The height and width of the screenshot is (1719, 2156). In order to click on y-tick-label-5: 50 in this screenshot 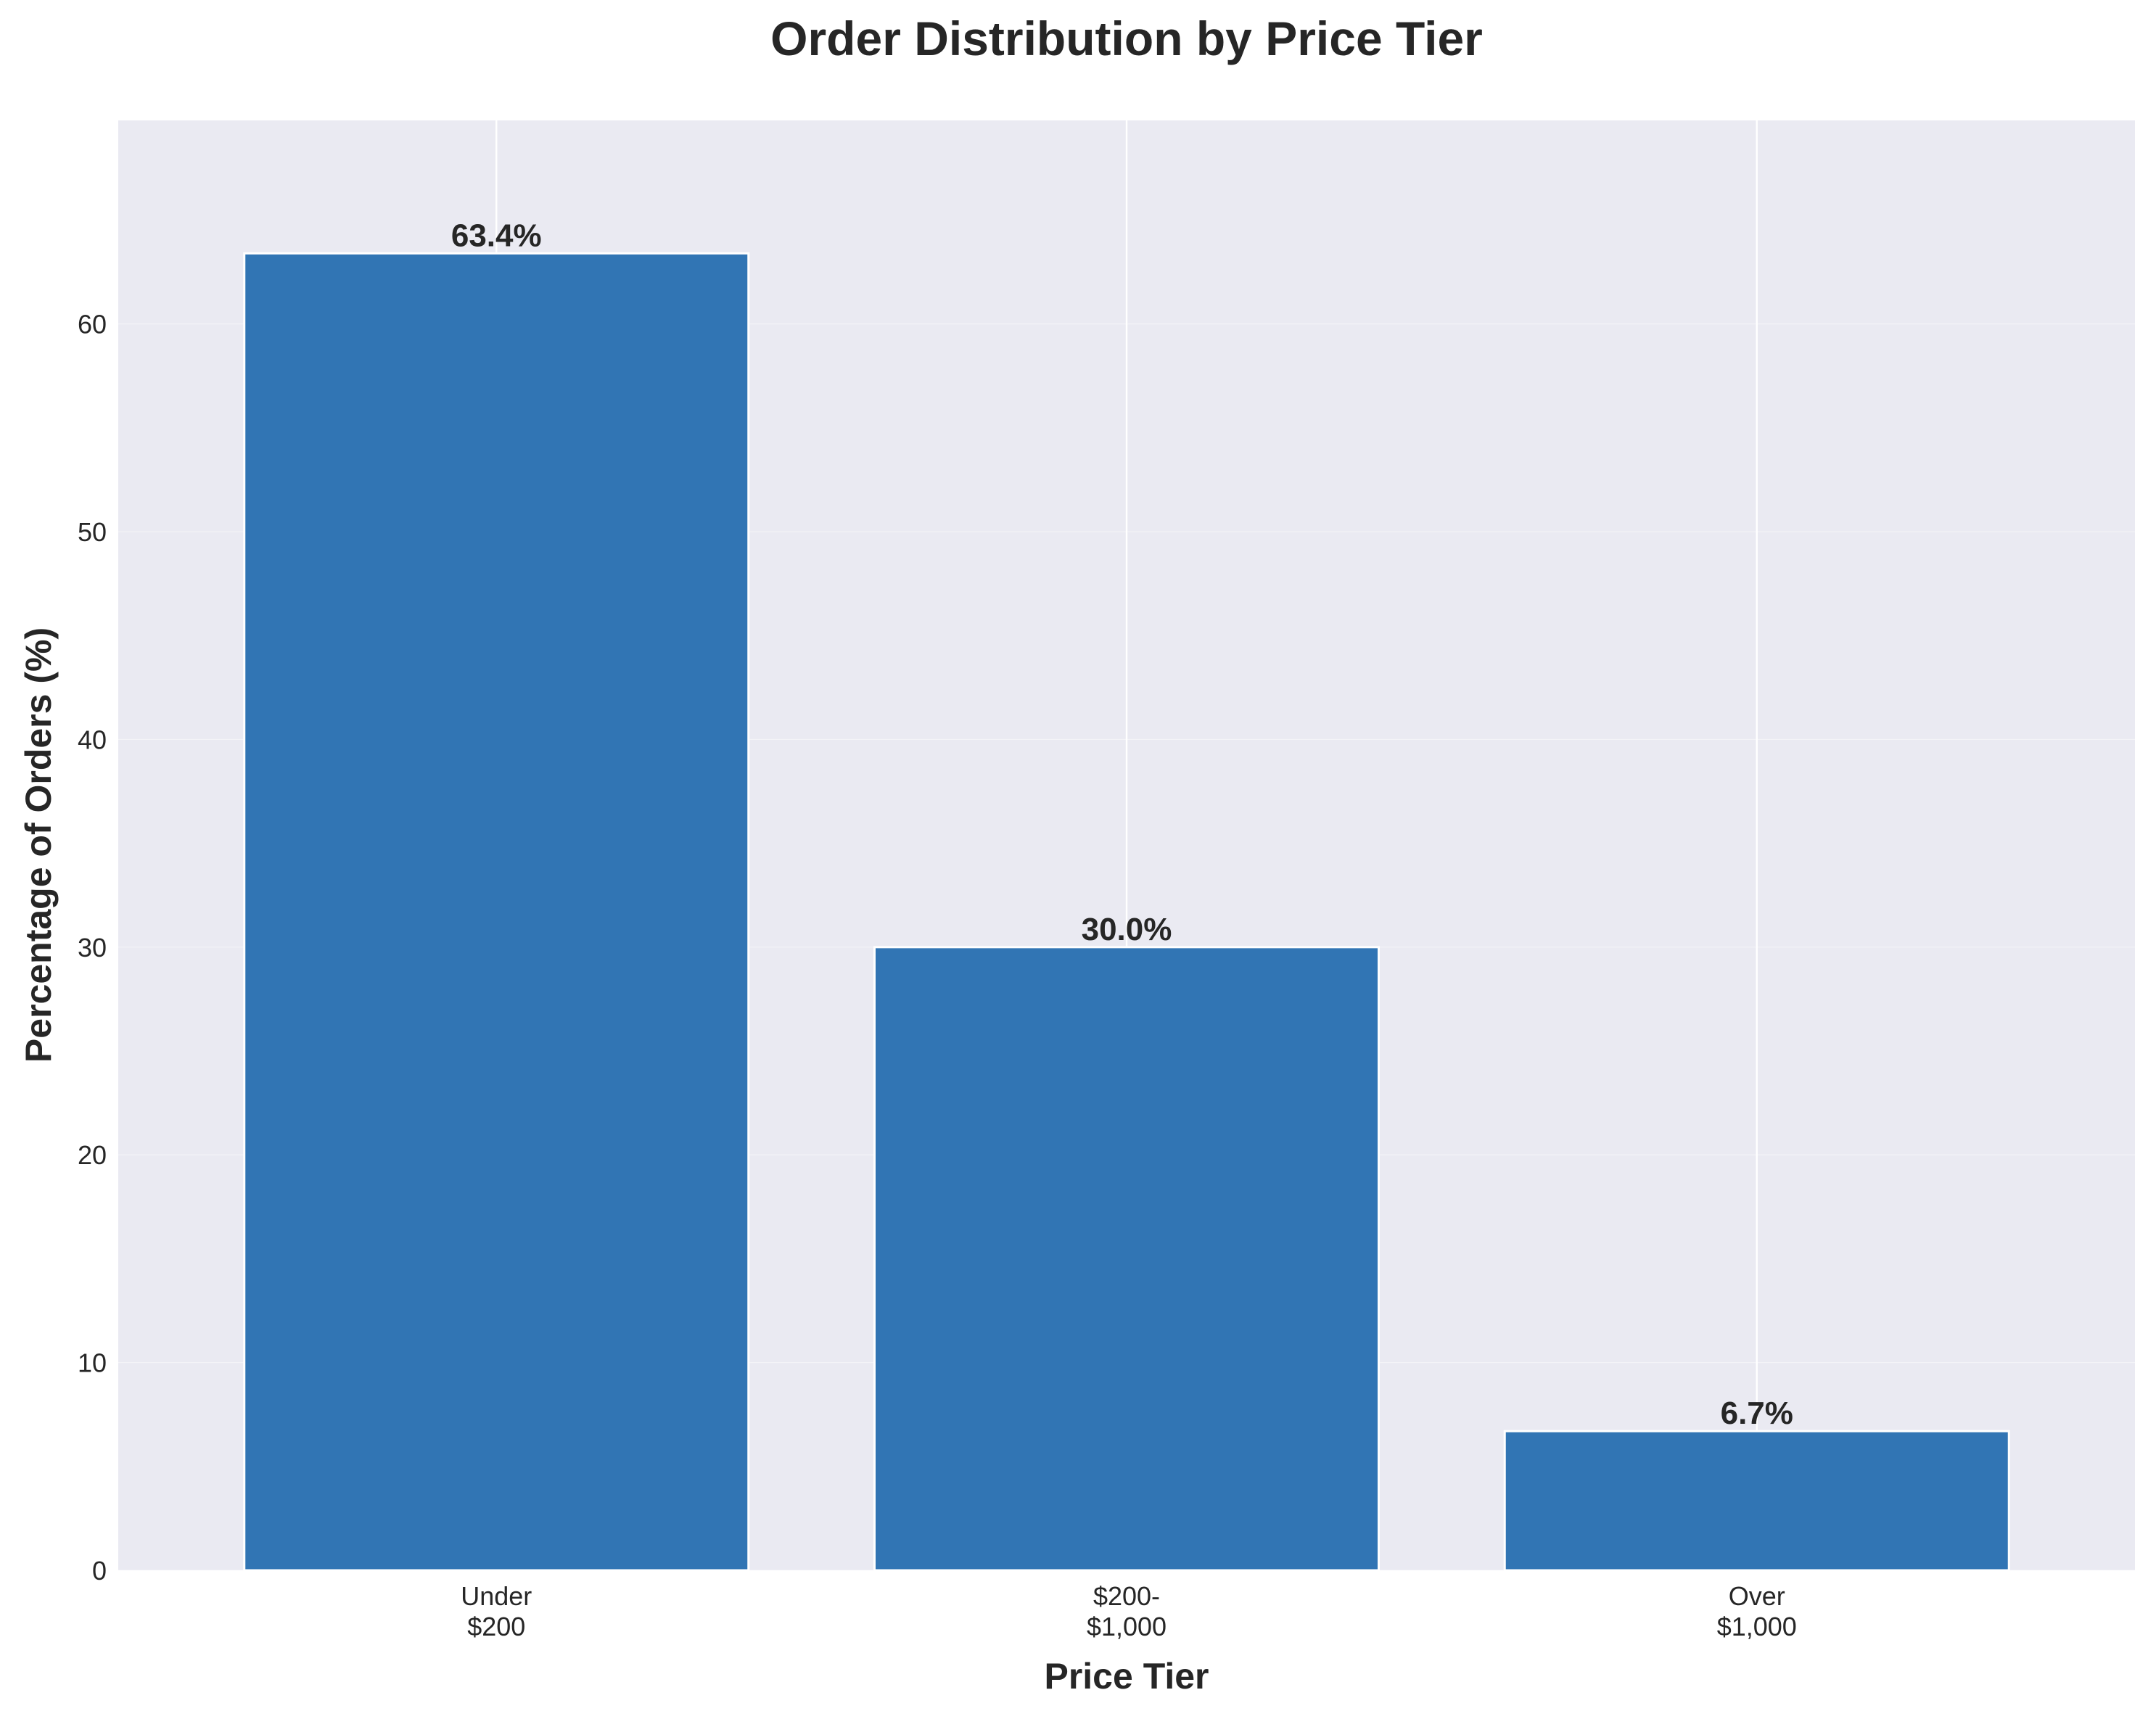, I will do `click(92, 532)`.